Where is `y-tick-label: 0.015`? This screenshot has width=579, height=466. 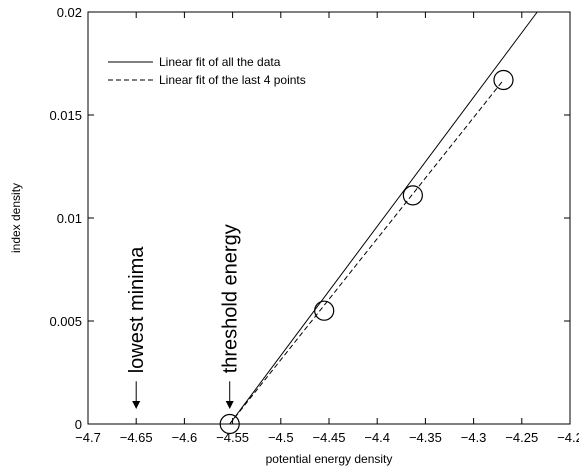
y-tick-label: 0.015 is located at coordinates (65, 115).